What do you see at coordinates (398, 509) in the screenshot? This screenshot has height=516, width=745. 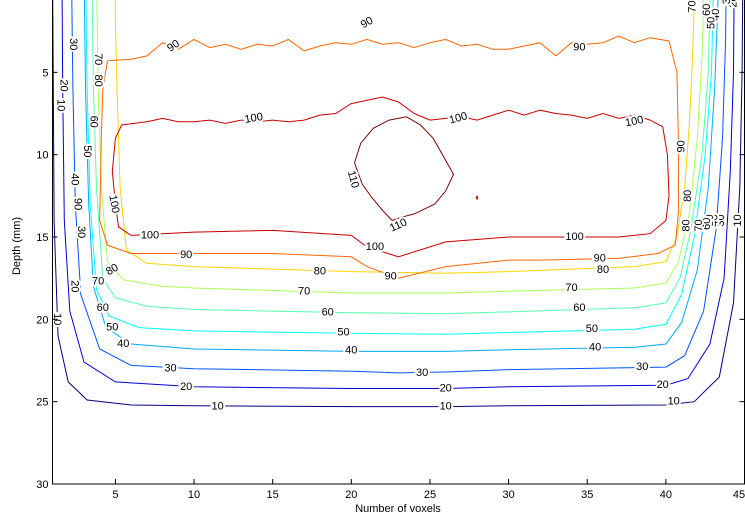 I see `x-axis-label: Number of voxels` at bounding box center [398, 509].